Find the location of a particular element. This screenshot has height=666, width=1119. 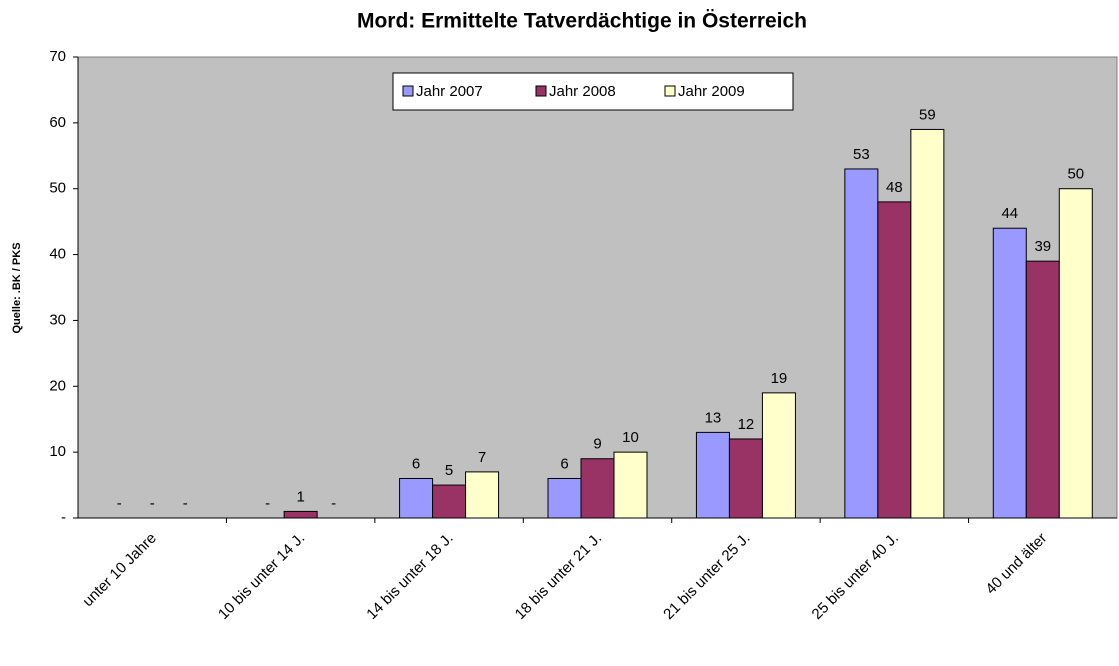

legend-label: Jahr 2007 is located at coordinates (449, 91).